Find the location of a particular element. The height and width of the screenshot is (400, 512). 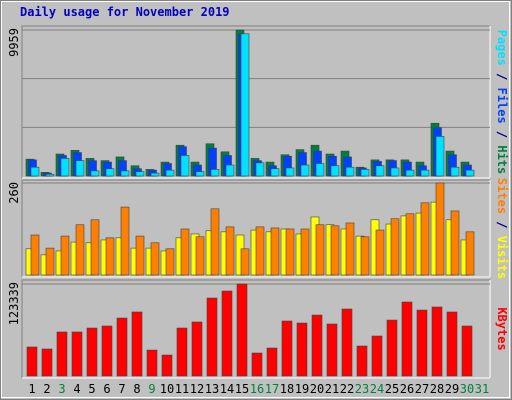

x-tick-label: 24 is located at coordinates (377, 389).